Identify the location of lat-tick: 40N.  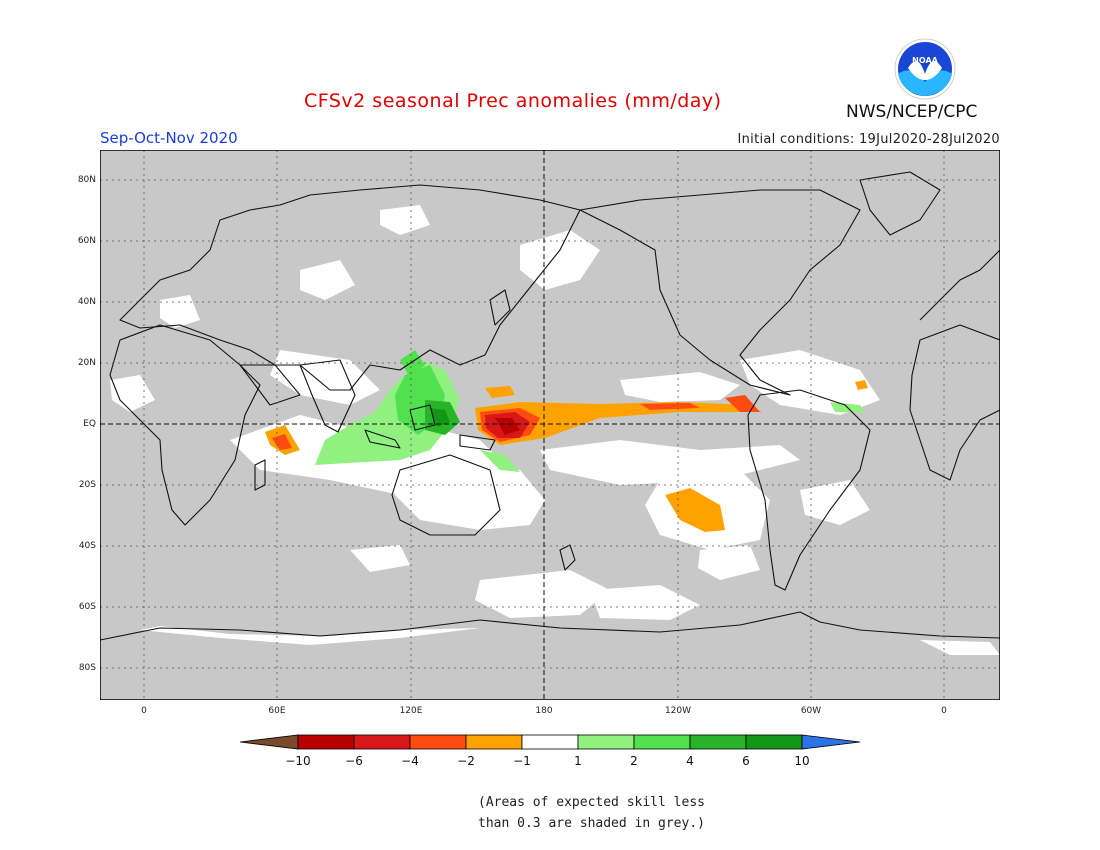
(86, 302).